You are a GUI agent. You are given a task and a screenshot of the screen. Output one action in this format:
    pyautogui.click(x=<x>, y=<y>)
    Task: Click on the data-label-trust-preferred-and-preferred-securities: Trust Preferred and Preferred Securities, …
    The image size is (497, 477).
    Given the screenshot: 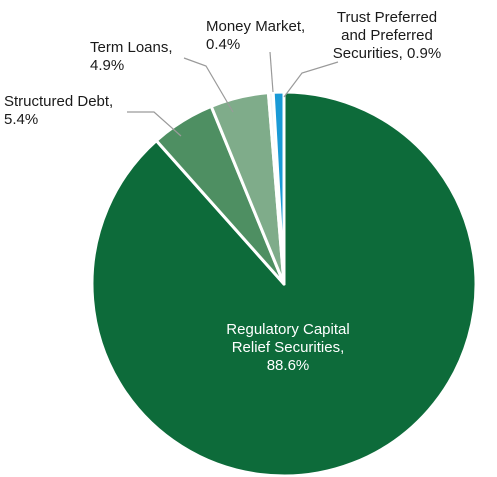 What is the action you would take?
    pyautogui.click(x=387, y=35)
    